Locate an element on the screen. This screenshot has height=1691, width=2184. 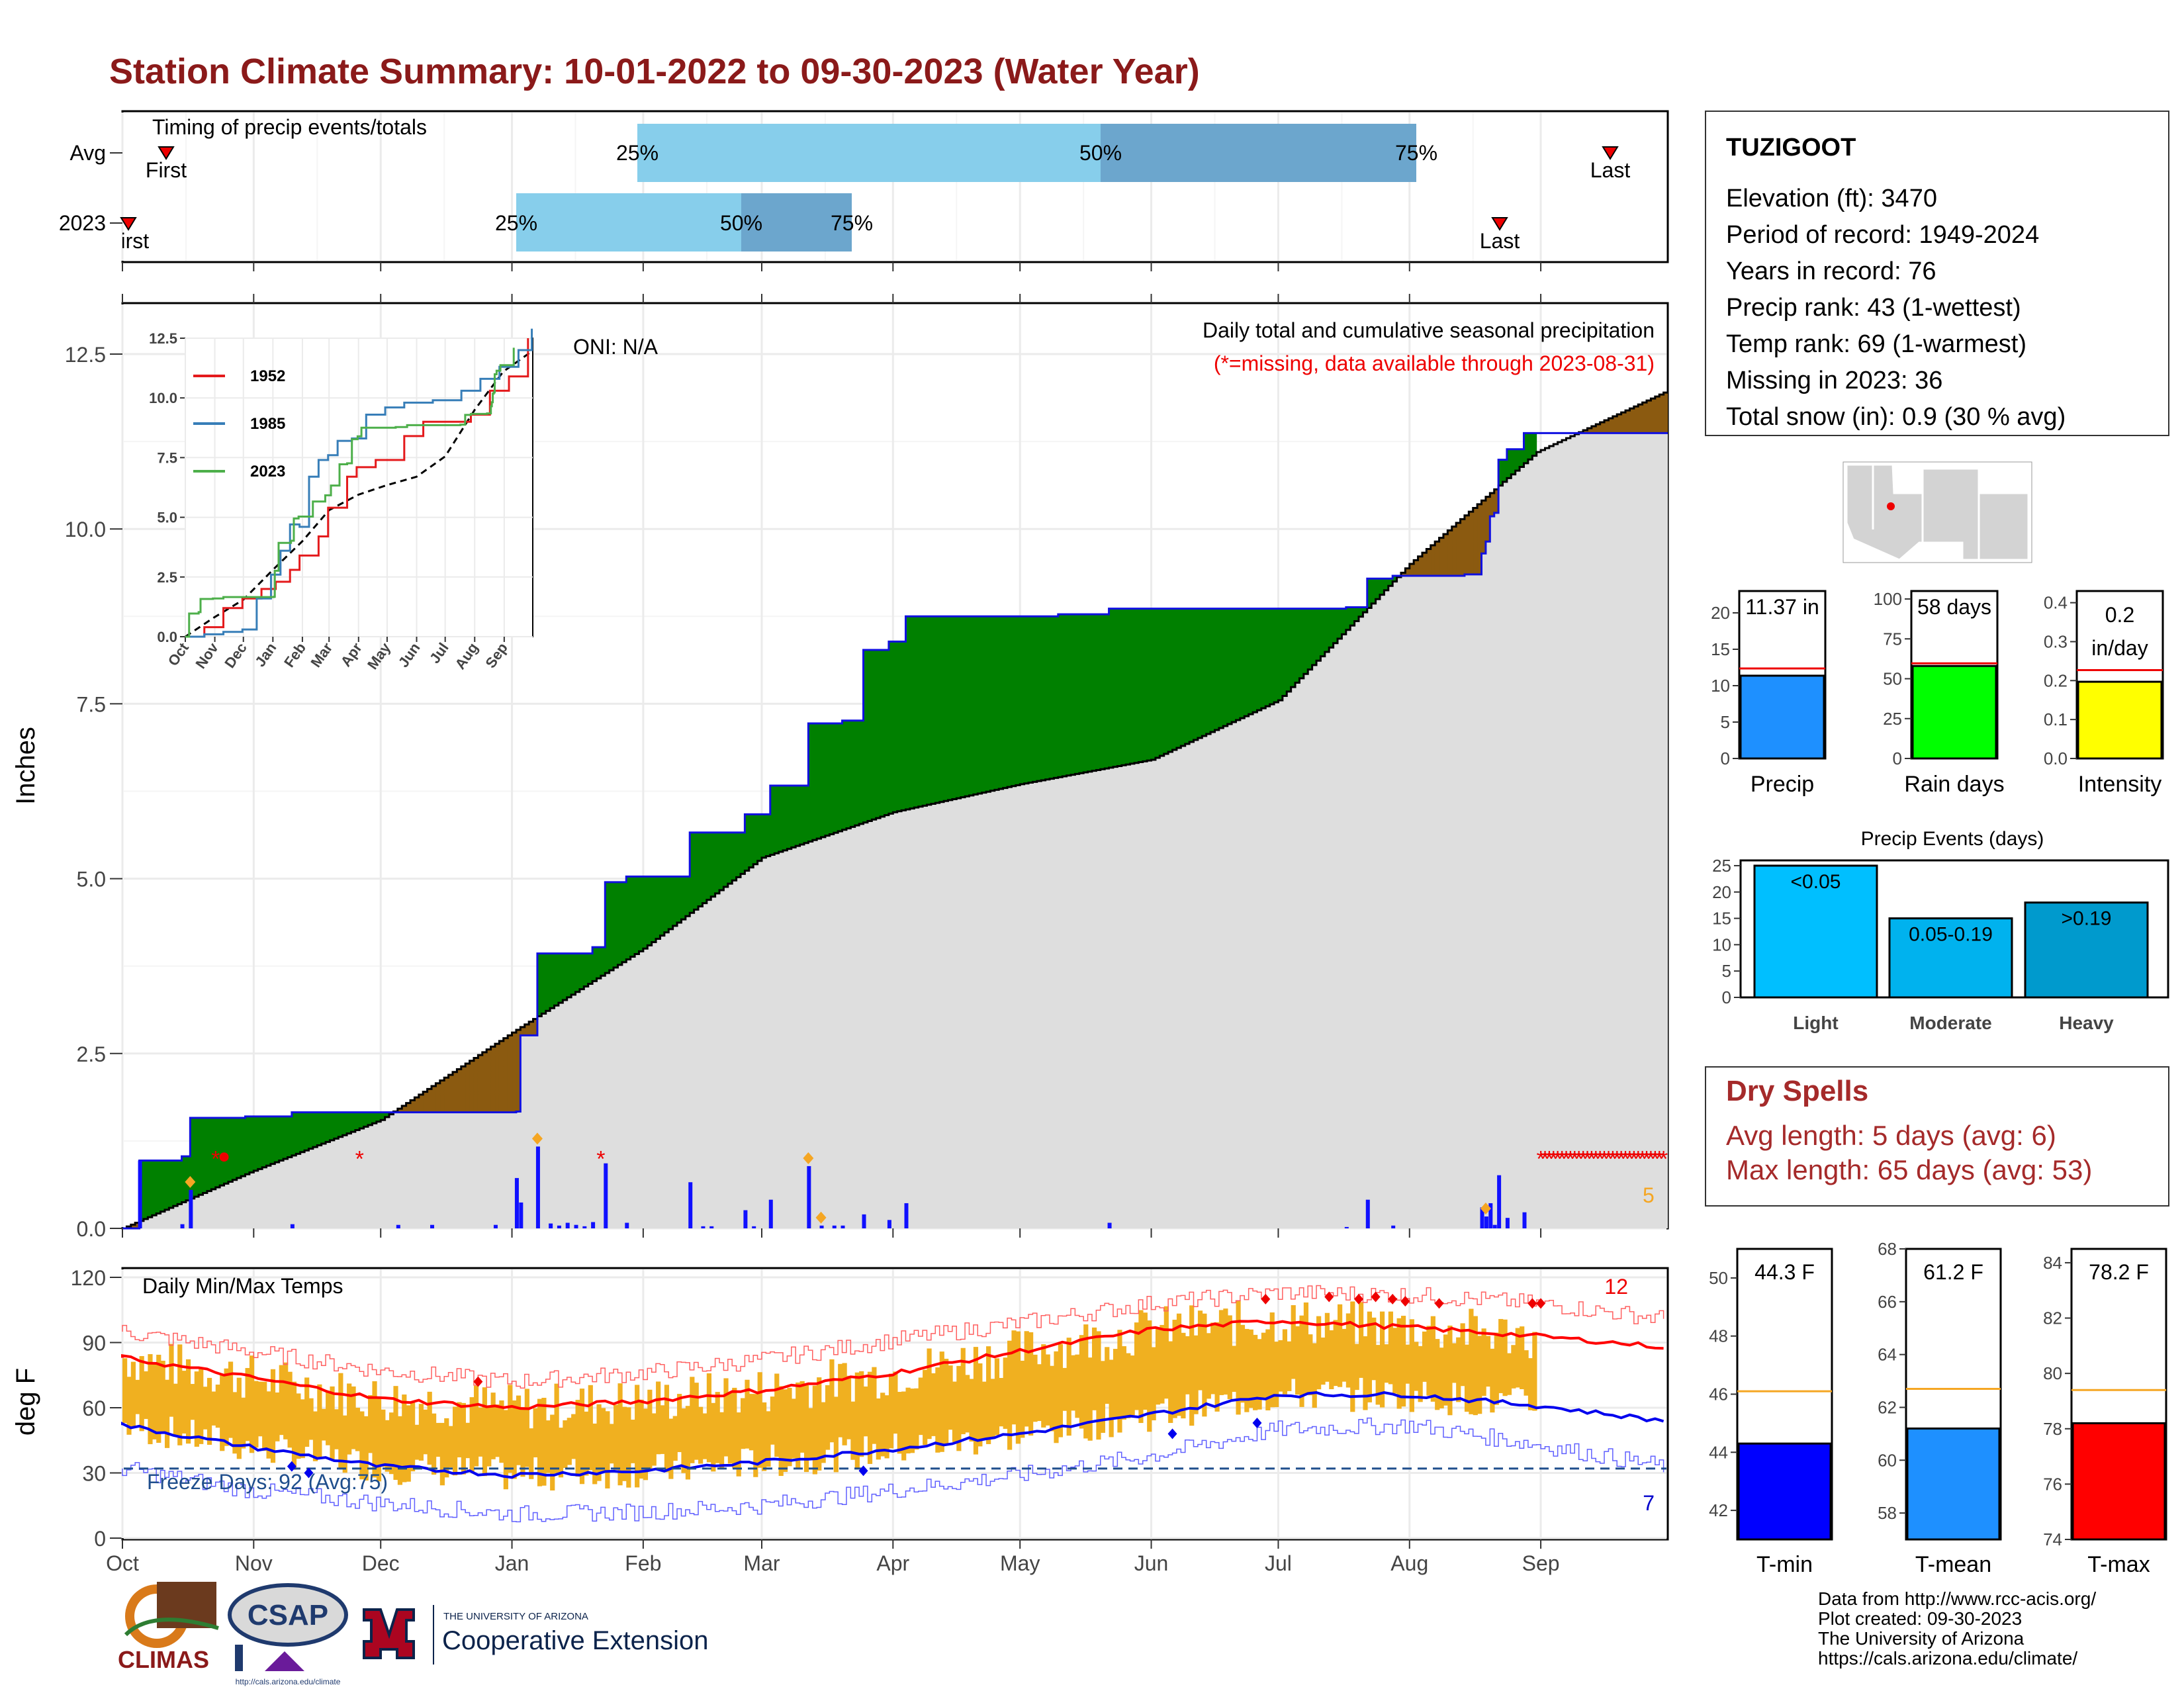
temp-bar-ytick-label: 66 is located at coordinates (1888, 1302).